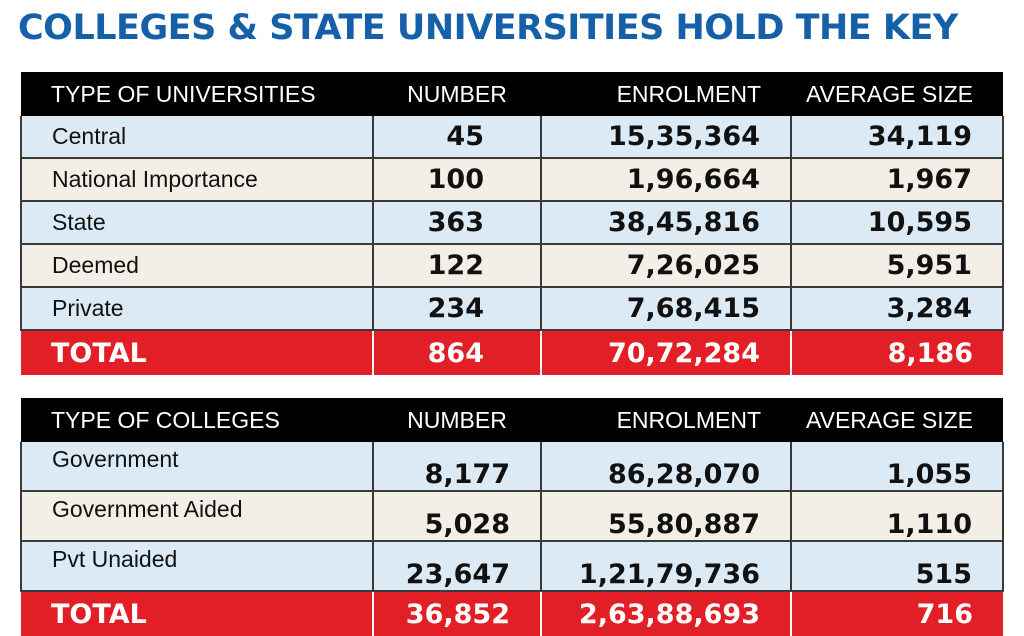  I want to click on row-number: 234, so click(457, 309).